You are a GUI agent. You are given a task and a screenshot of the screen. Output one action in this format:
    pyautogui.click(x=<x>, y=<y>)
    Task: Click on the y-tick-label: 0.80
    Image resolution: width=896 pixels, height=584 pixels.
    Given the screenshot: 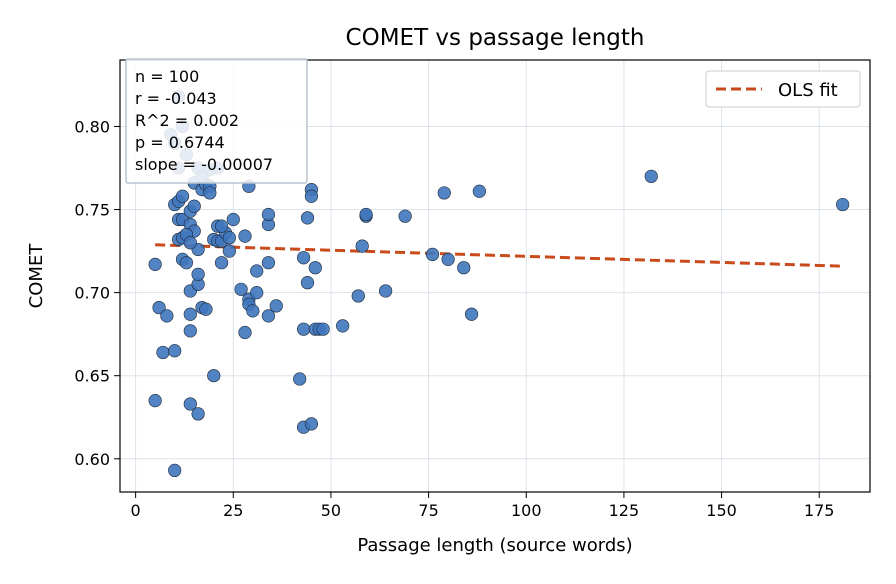 What is the action you would take?
    pyautogui.click(x=92, y=126)
    